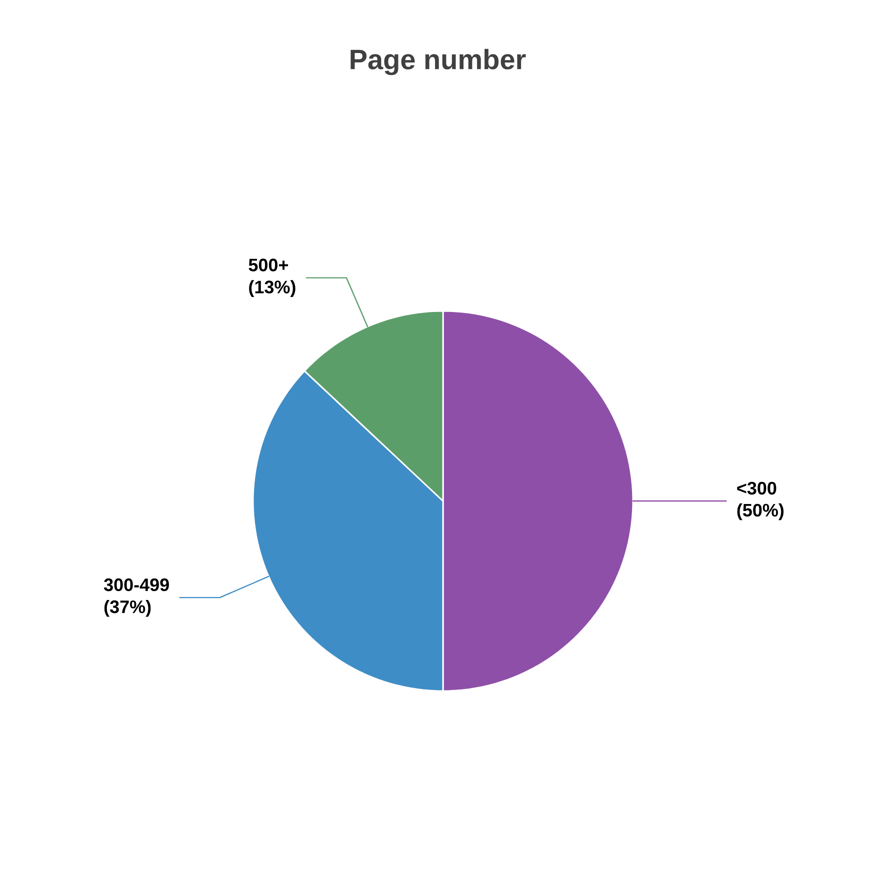  What do you see at coordinates (760, 511) in the screenshot?
I see `data-label: (50%)` at bounding box center [760, 511].